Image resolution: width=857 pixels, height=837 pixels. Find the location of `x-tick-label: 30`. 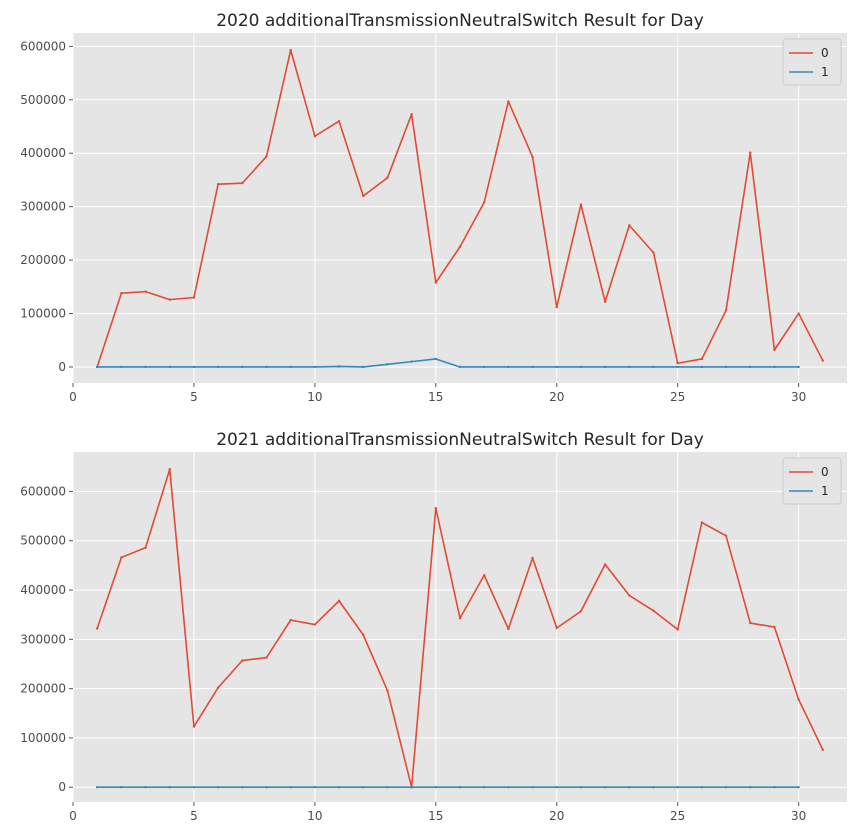

x-tick-label: 30 is located at coordinates (798, 397).